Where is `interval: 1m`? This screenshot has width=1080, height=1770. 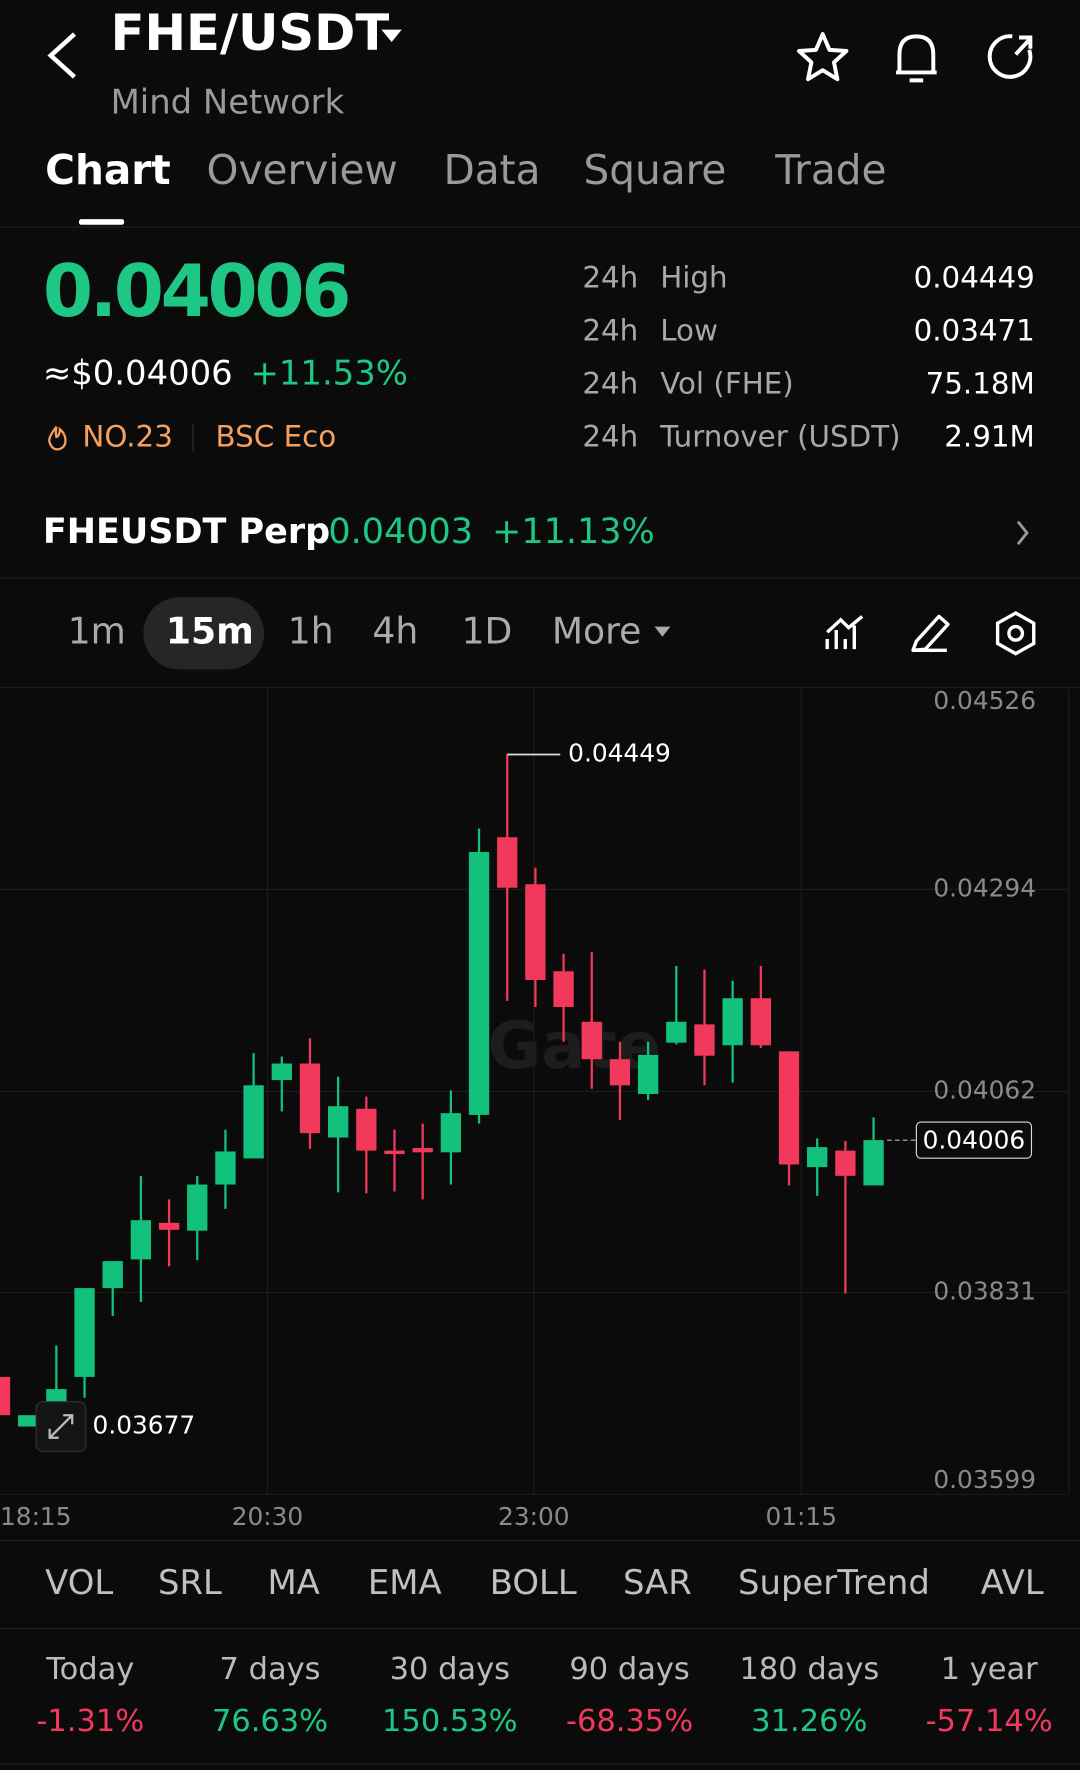
interval: 1m is located at coordinates (97, 630).